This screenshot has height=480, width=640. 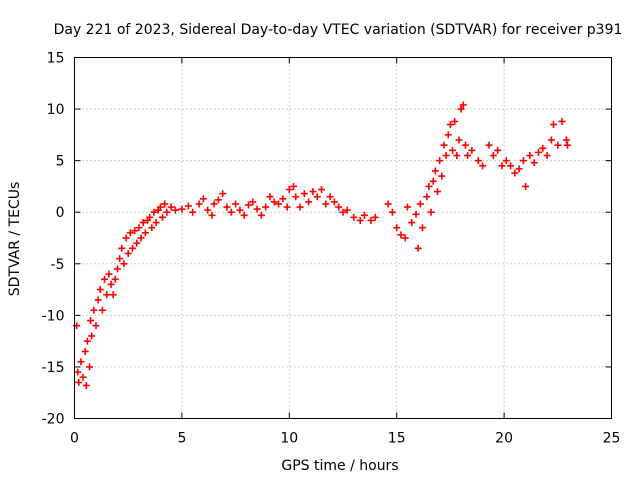 I want to click on y-tick-label: -10, so click(x=53, y=316).